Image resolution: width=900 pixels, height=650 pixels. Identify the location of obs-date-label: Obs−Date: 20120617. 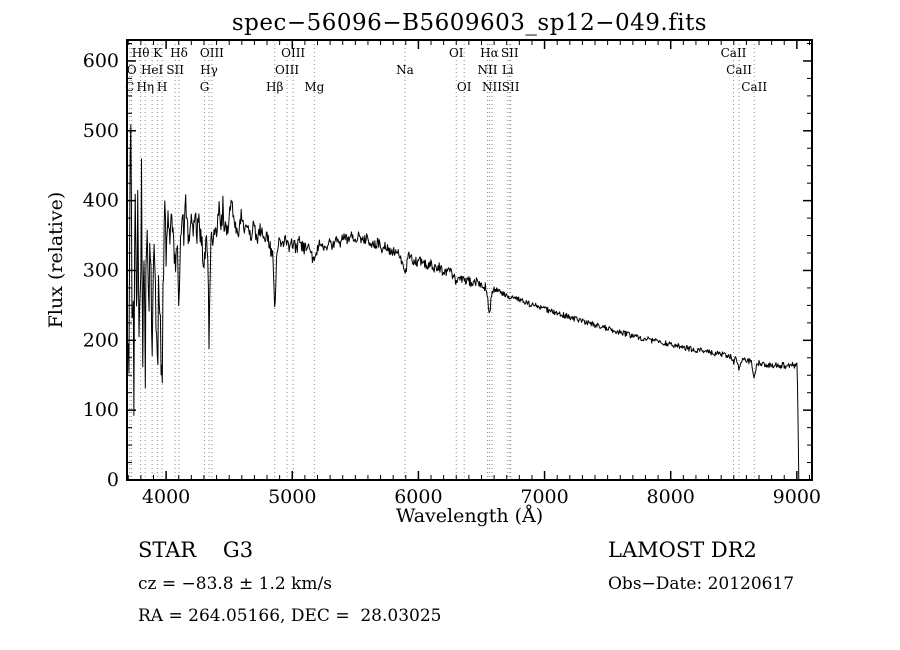
(701, 584).